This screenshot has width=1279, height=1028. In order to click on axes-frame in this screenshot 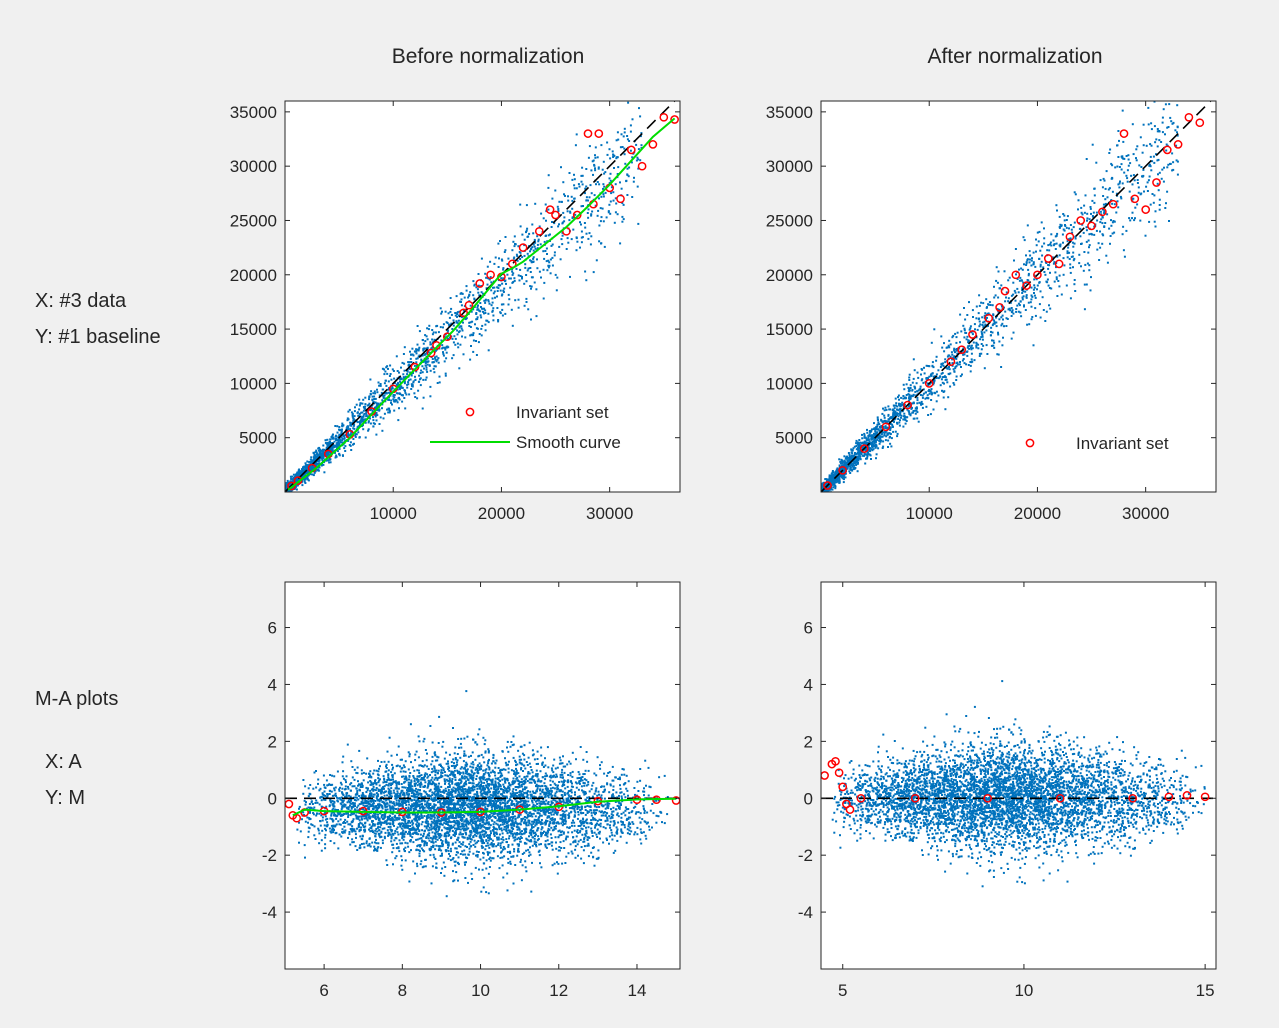, I will do `click(482, 296)`.